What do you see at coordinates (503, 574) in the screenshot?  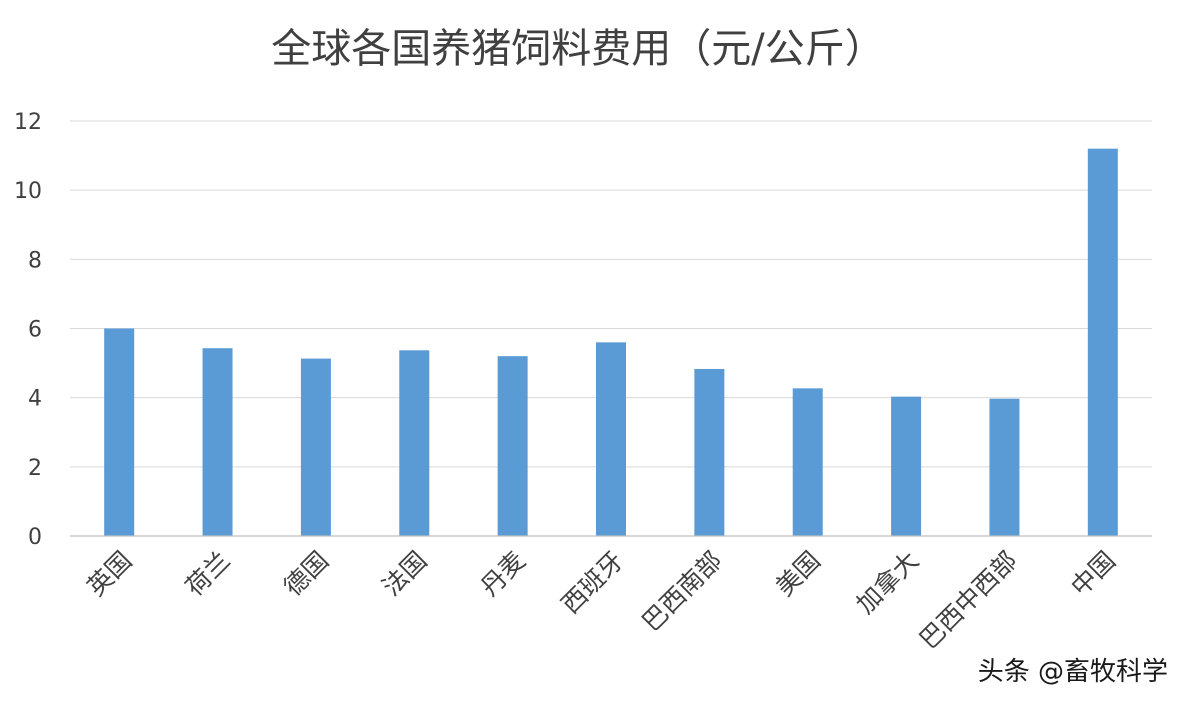 I see `x-category-label: 丹麦` at bounding box center [503, 574].